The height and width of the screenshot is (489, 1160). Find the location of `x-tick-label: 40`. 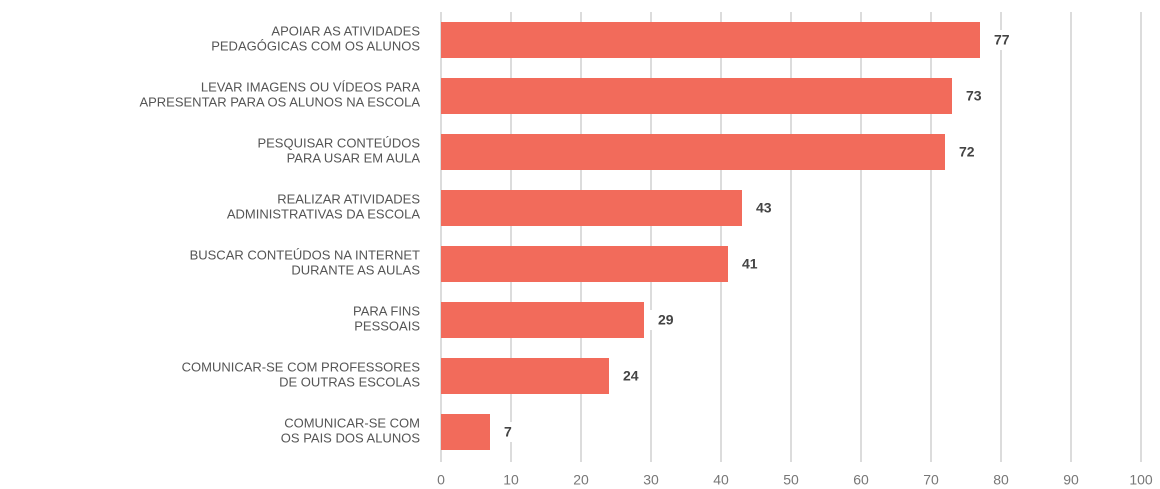

x-tick-label: 40 is located at coordinates (721, 480).